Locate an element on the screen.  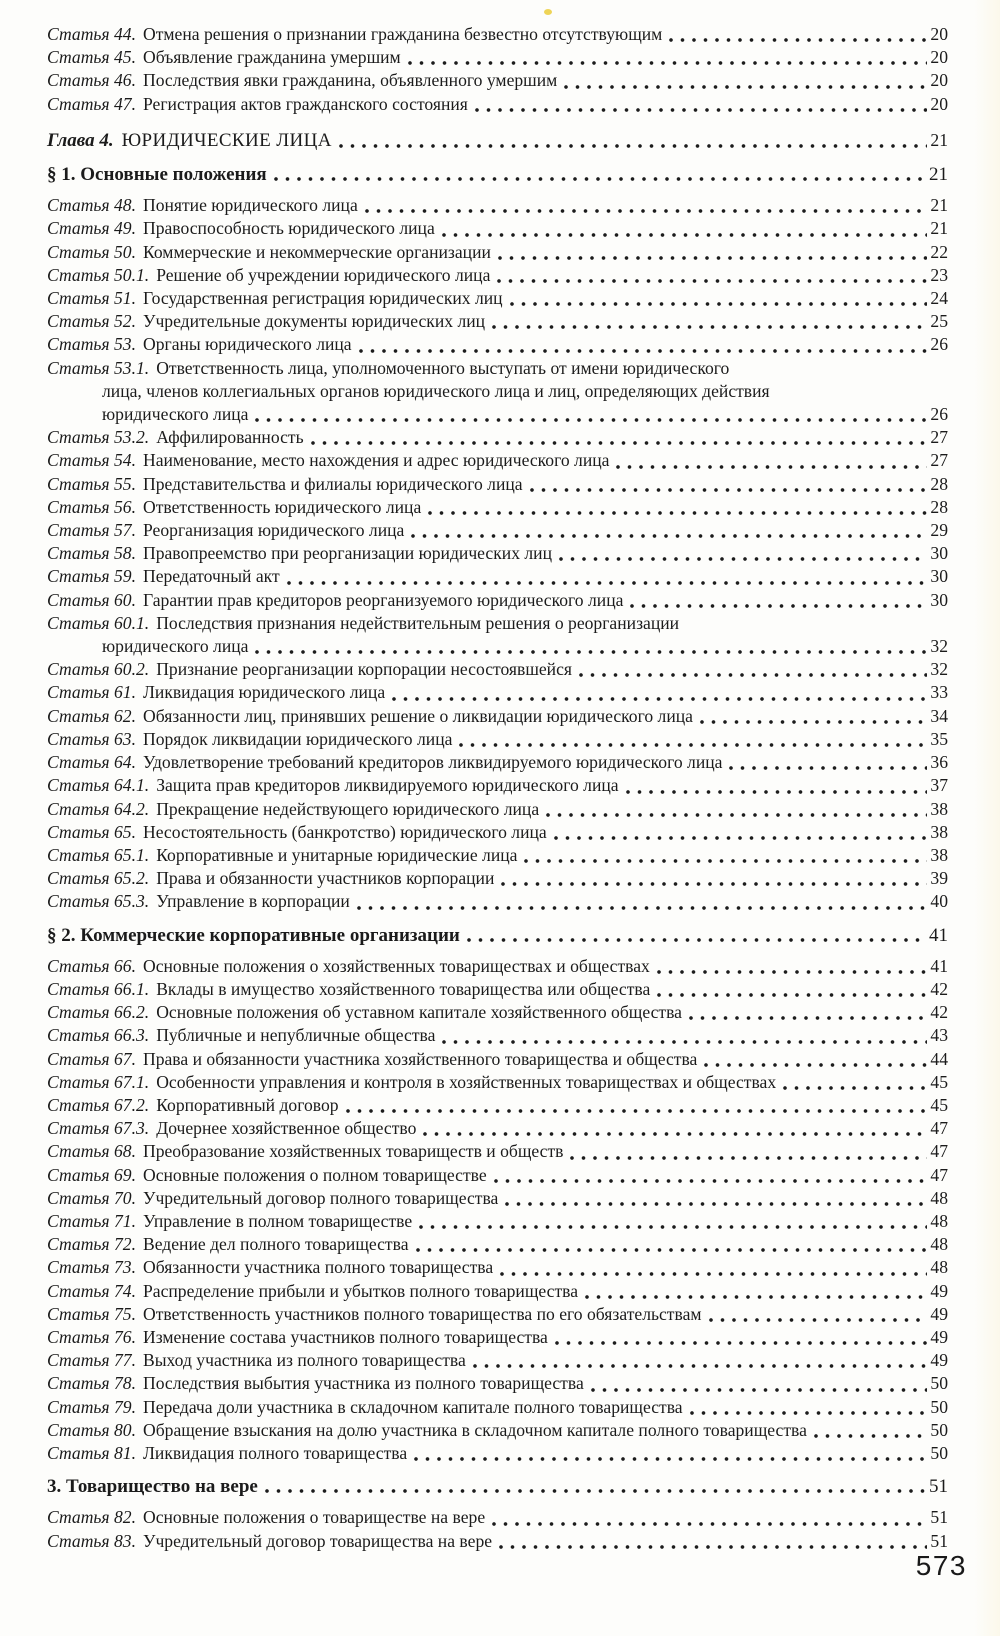
article-title: Ликвидация юридического лица is located at coordinates (264, 692).